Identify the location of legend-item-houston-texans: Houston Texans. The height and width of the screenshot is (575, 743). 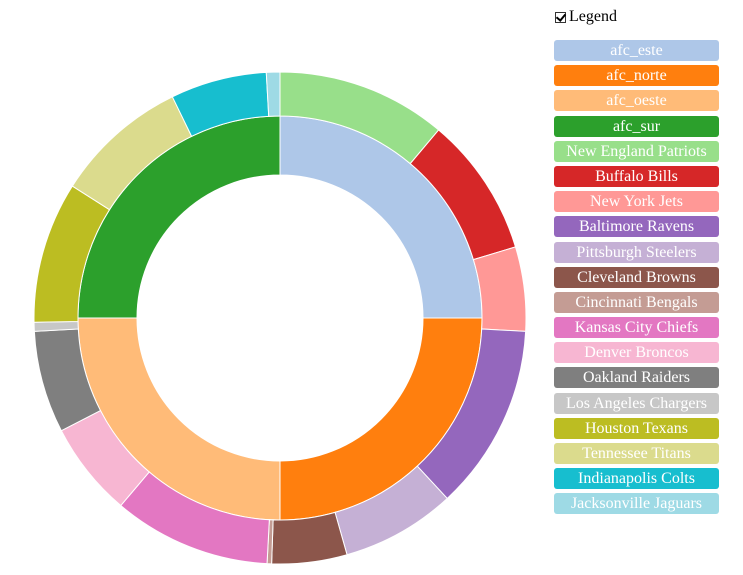
(636, 428).